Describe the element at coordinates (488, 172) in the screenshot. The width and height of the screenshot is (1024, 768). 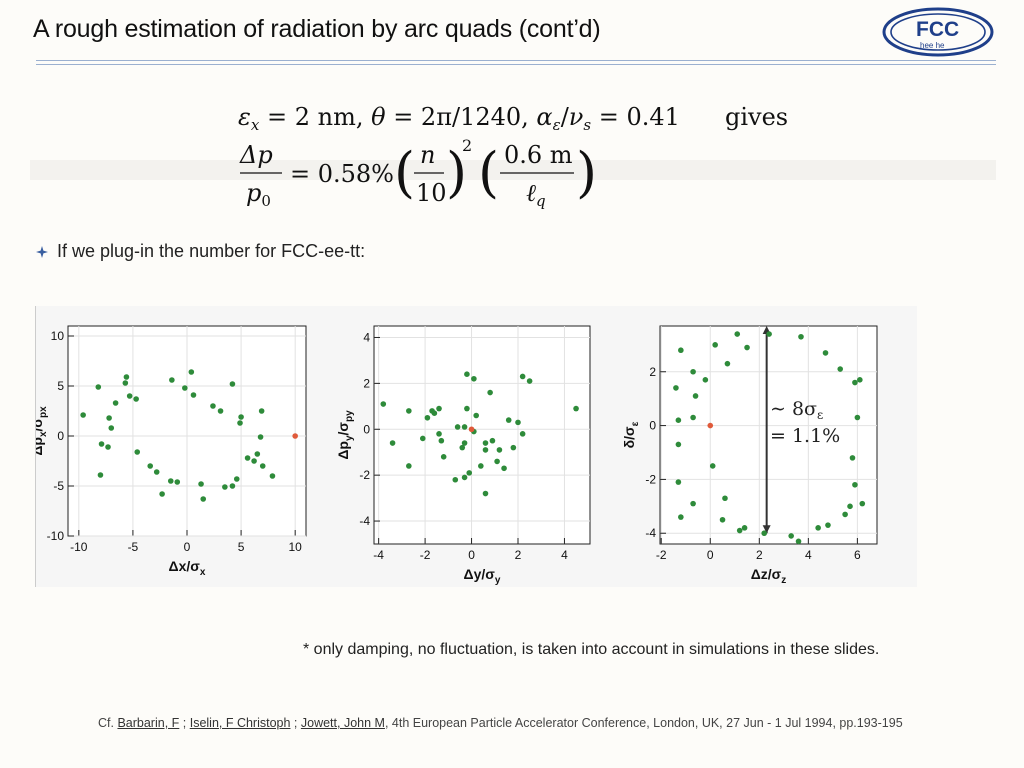
I see `paren-open-2: (` at that location.